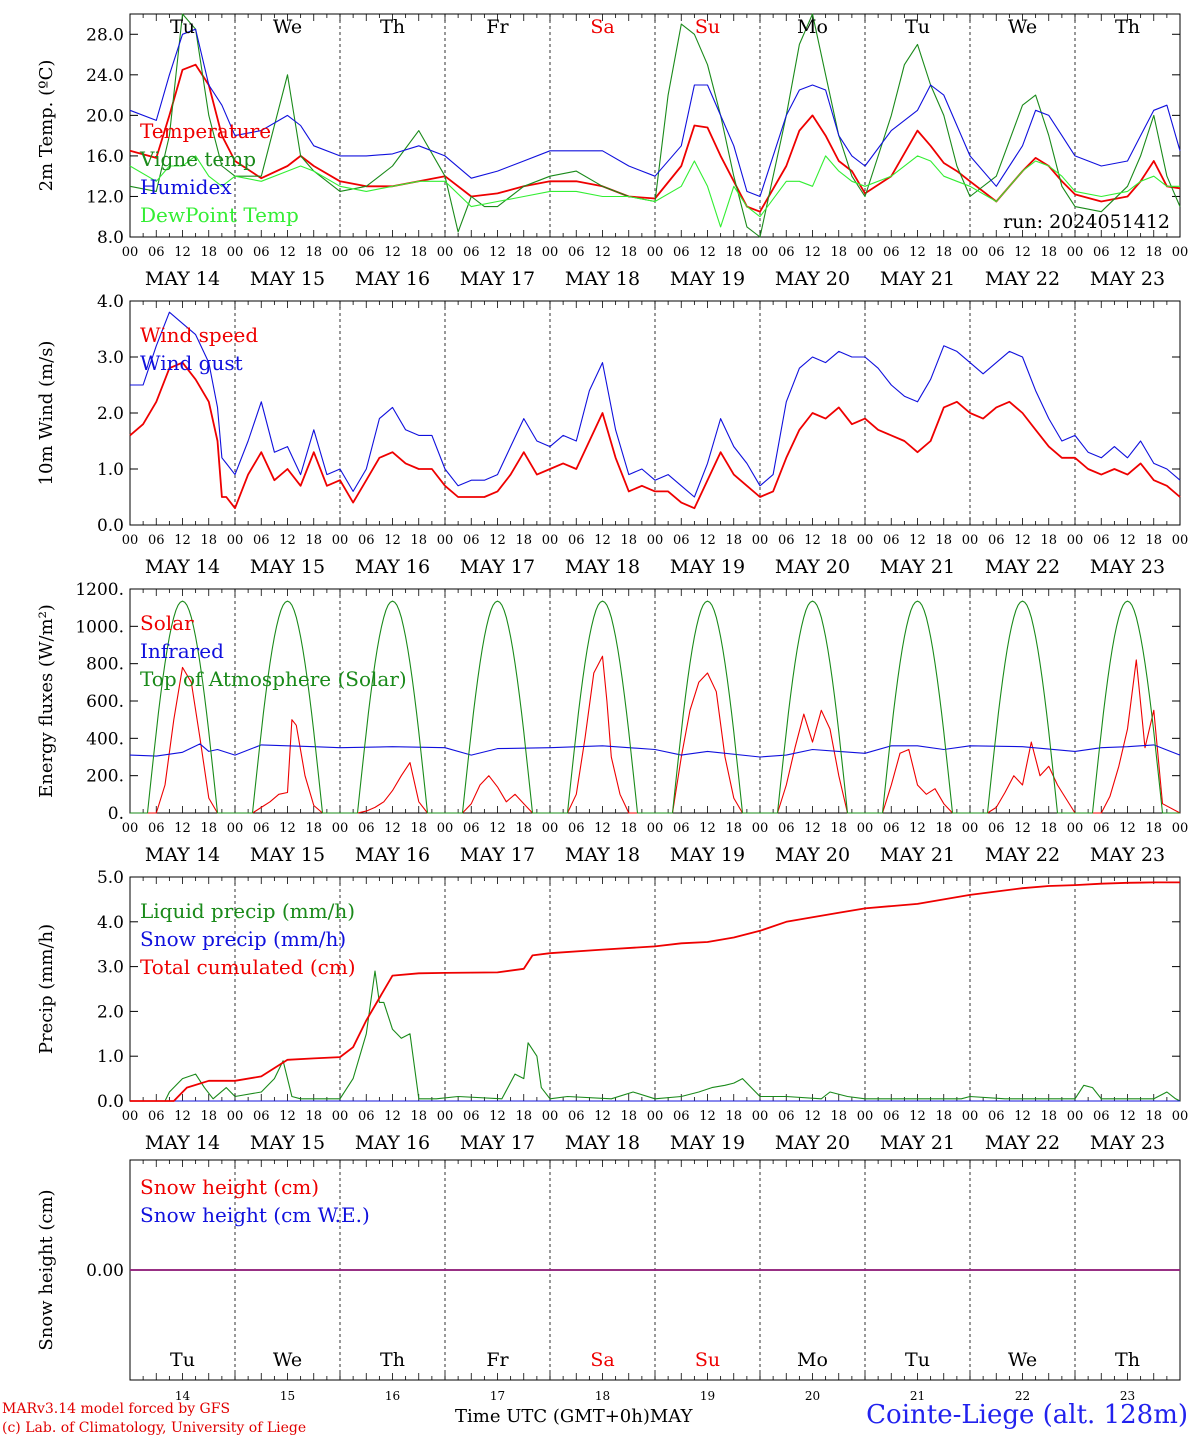 This screenshot has width=1194, height=1440. Describe the element at coordinates (287, 27) in the screenshot. I see `day-letter: We` at that location.